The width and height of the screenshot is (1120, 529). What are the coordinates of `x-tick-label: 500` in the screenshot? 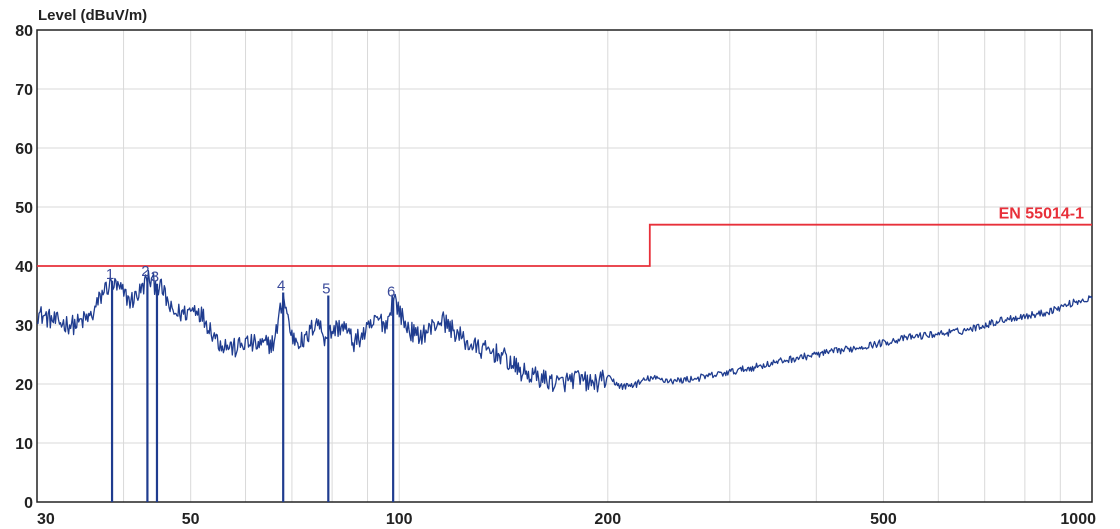 It's located at (883, 519).